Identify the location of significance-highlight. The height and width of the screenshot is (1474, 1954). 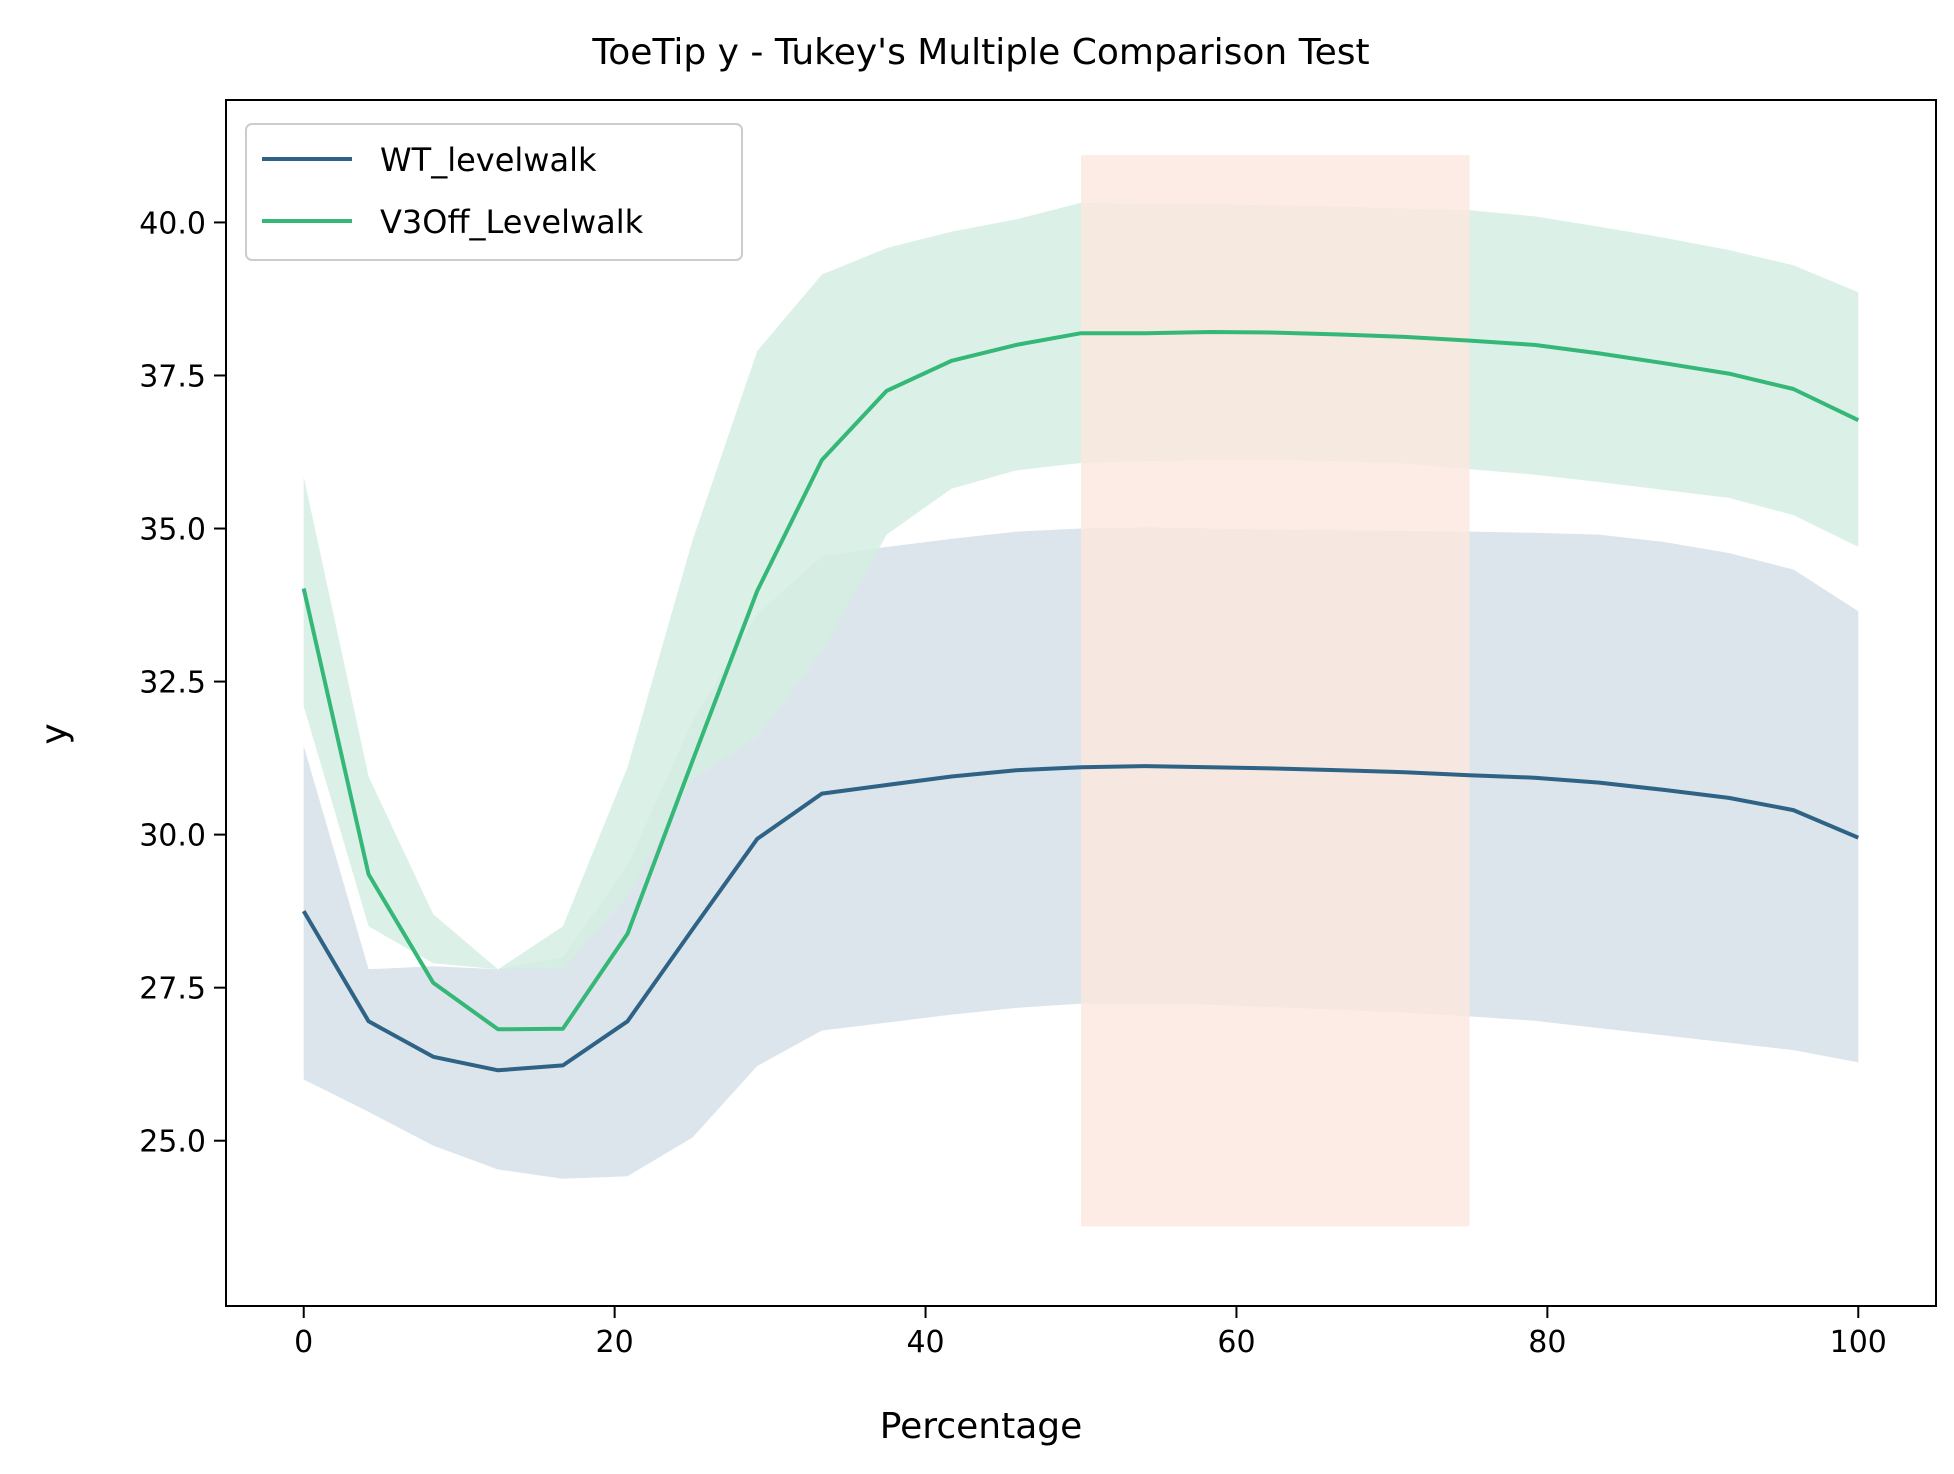
(1275, 691).